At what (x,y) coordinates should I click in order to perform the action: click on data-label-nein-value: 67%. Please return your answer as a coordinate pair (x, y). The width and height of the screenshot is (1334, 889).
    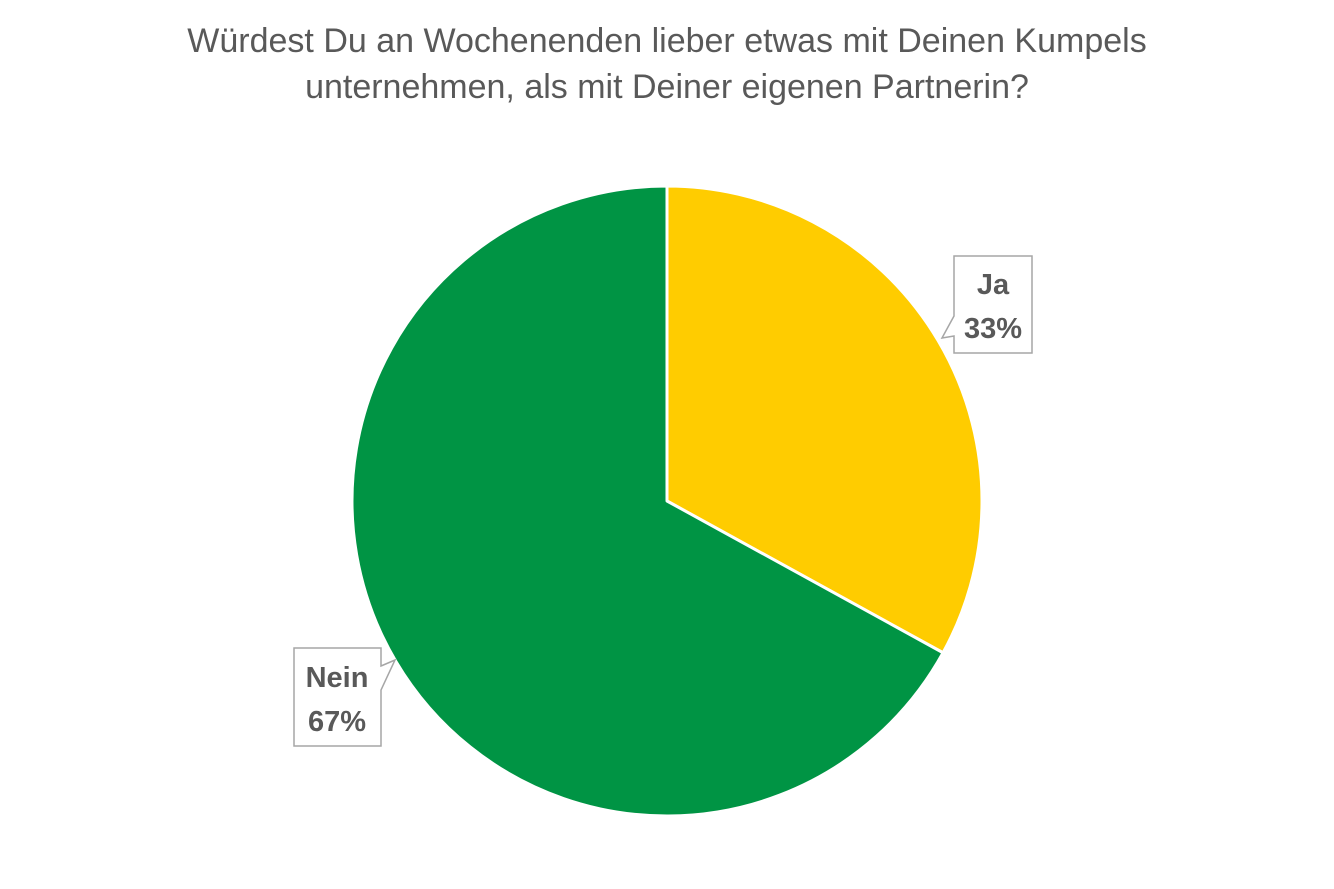
    Looking at the image, I should click on (337, 722).